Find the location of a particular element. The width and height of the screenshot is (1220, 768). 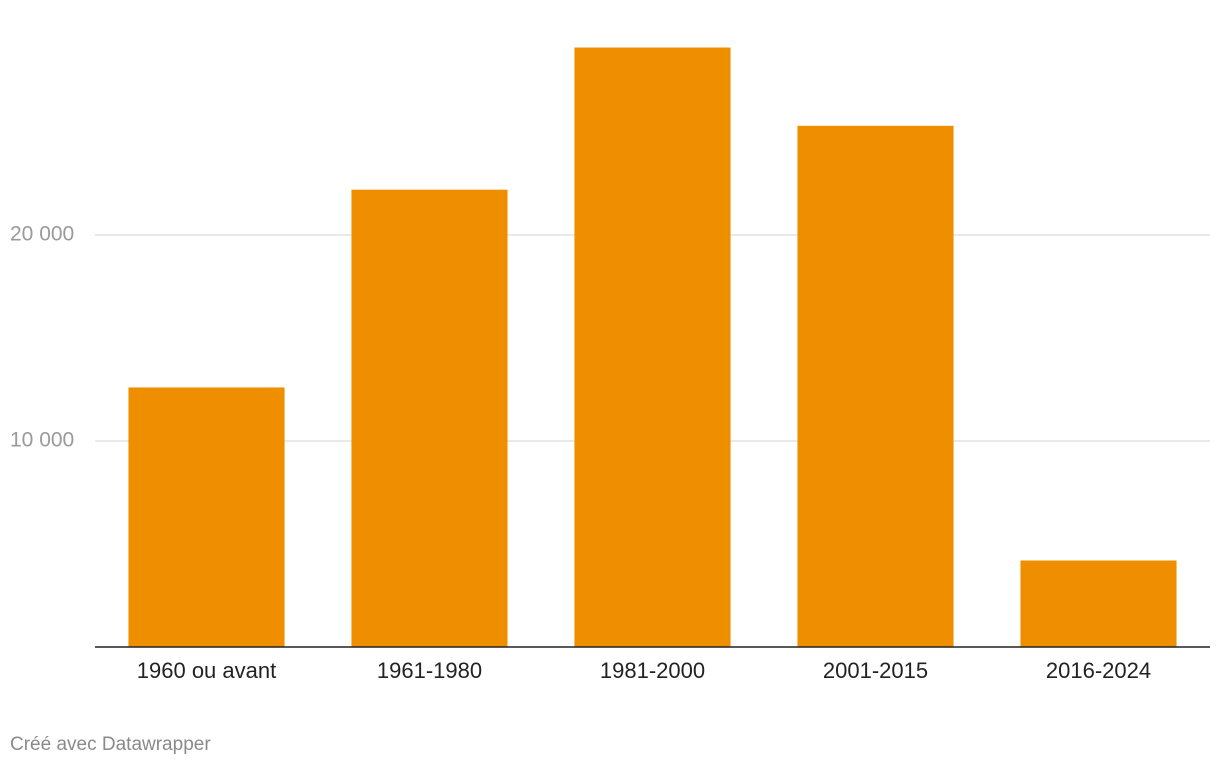

x-tick-label: 1961-1980 is located at coordinates (429, 670).